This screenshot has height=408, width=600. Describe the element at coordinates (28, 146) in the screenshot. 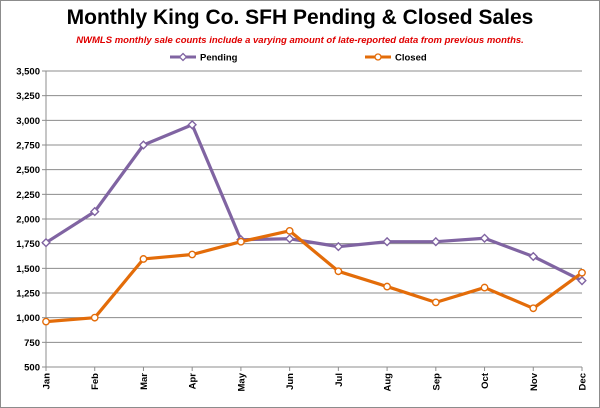

I see `y-tick-label: 2,750` at that location.